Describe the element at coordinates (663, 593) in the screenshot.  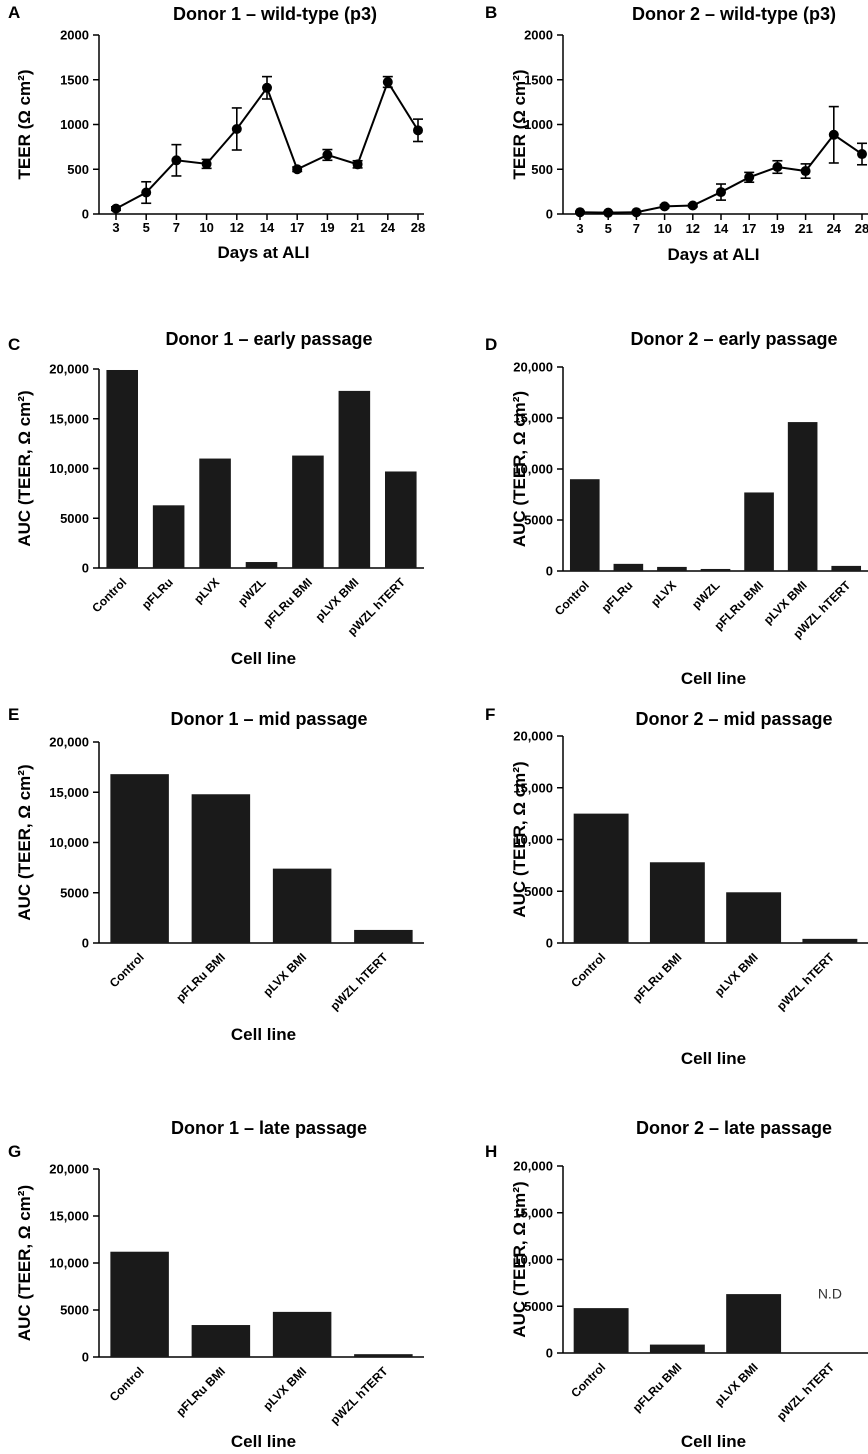
I see `category-label: pLVX` at that location.